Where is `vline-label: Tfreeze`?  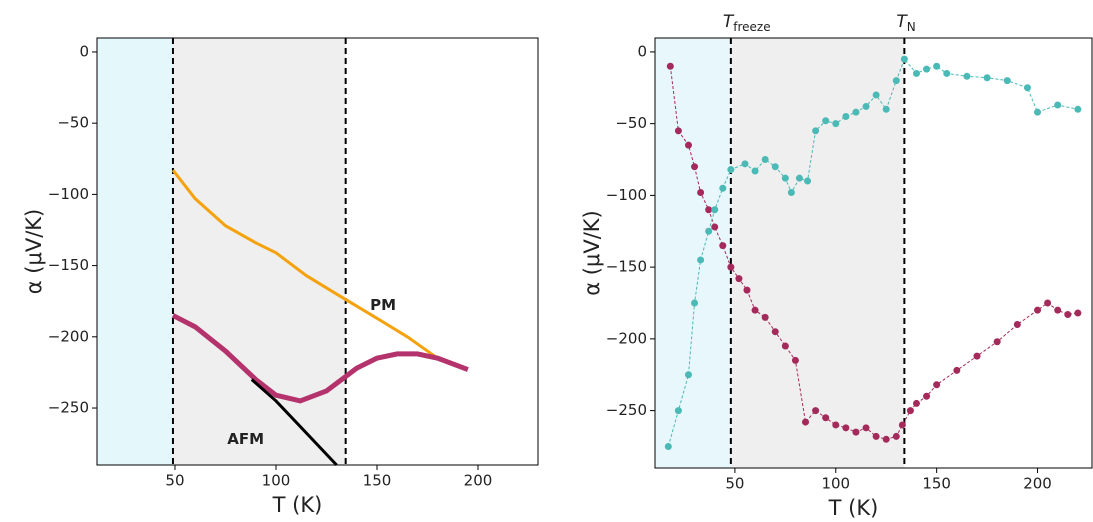 vline-label: Tfreeze is located at coordinates (747, 23).